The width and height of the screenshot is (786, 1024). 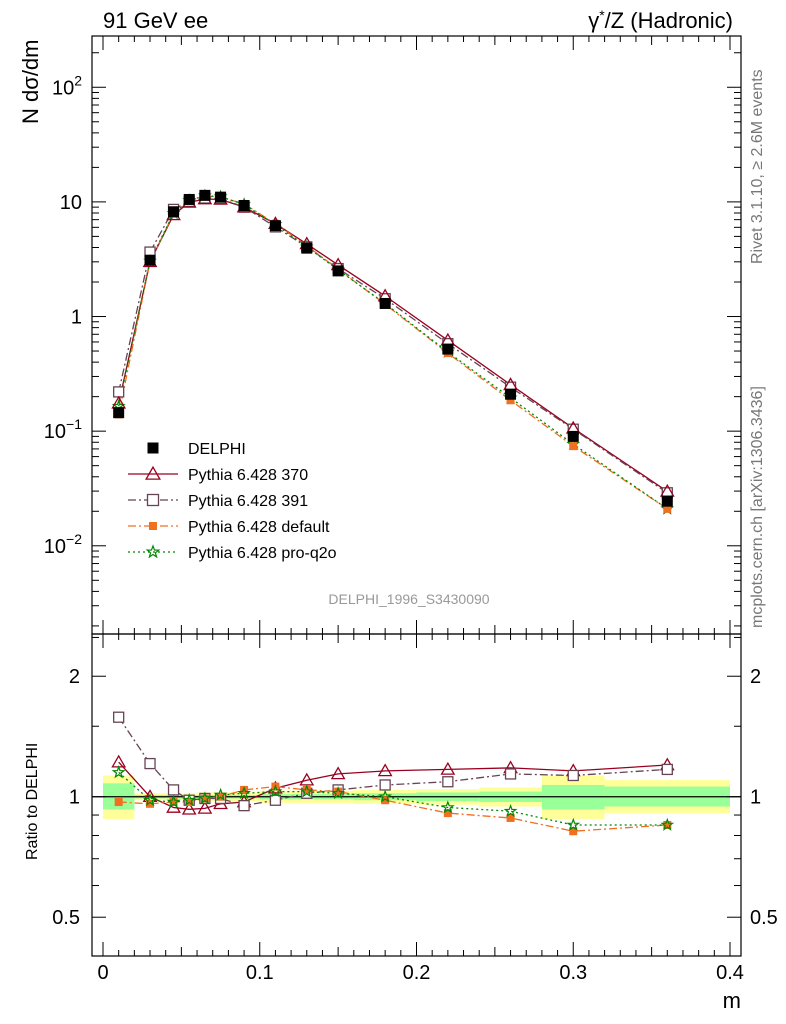 I want to click on y-main-tick-label-1: 10⁻¹, so click(x=63, y=429).